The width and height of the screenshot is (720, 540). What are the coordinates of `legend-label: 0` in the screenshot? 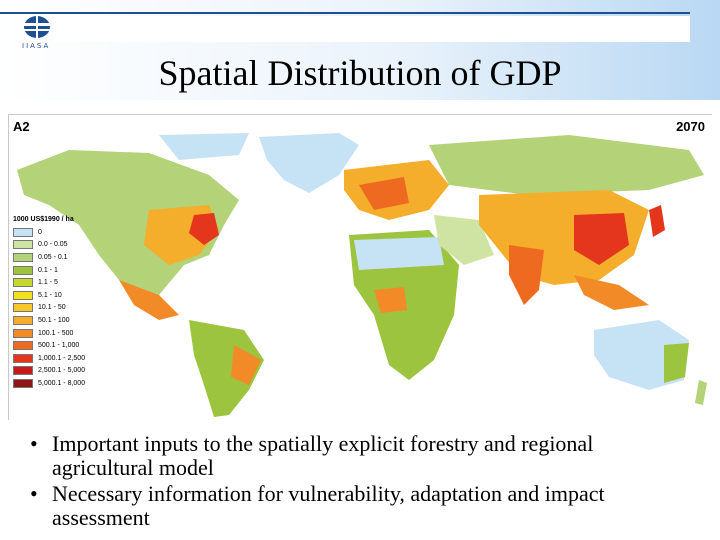 It's located at (40, 232).